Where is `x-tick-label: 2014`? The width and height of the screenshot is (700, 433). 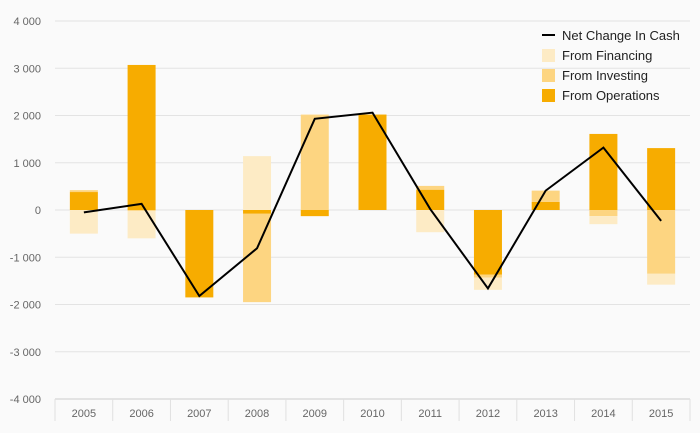
x-tick-label: 2014 is located at coordinates (603, 414).